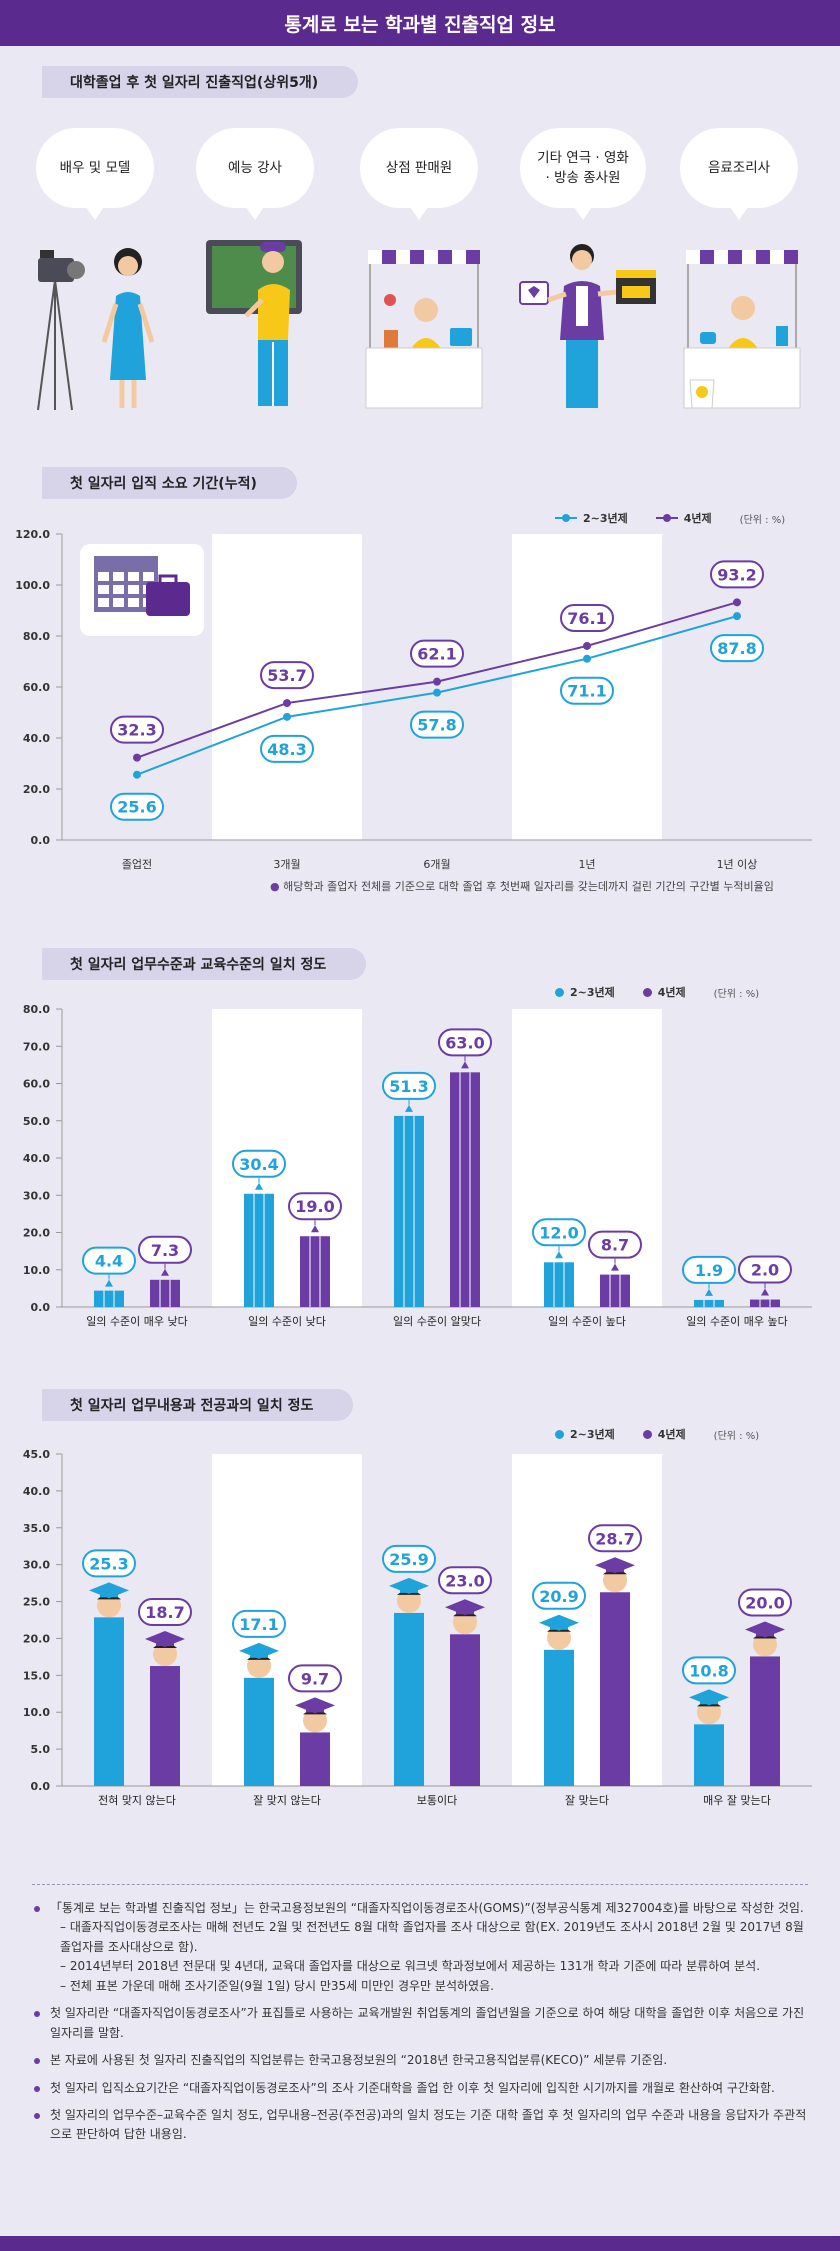 The height and width of the screenshot is (2251, 840). Describe the element at coordinates (586, 864) in the screenshot. I see `x-tick-label: 1년` at that location.